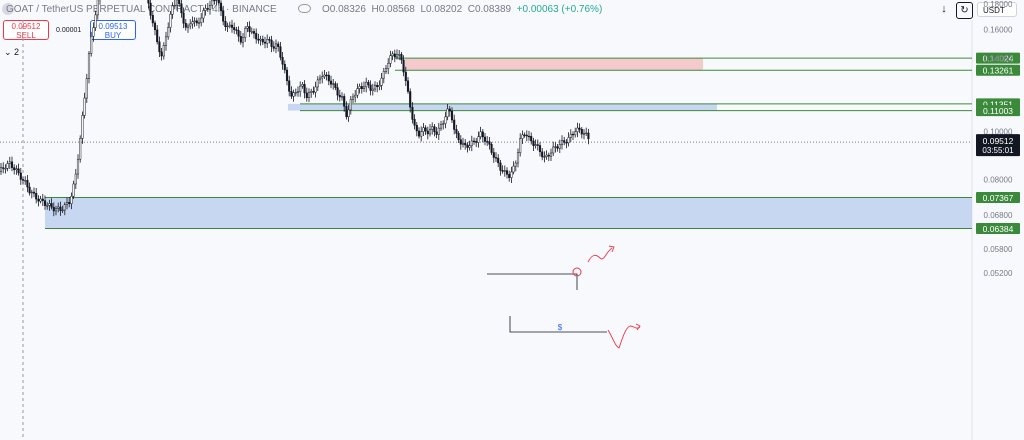  Describe the element at coordinates (489, 9) in the screenshot. I see `ohlc-close: C0.08389` at that location.